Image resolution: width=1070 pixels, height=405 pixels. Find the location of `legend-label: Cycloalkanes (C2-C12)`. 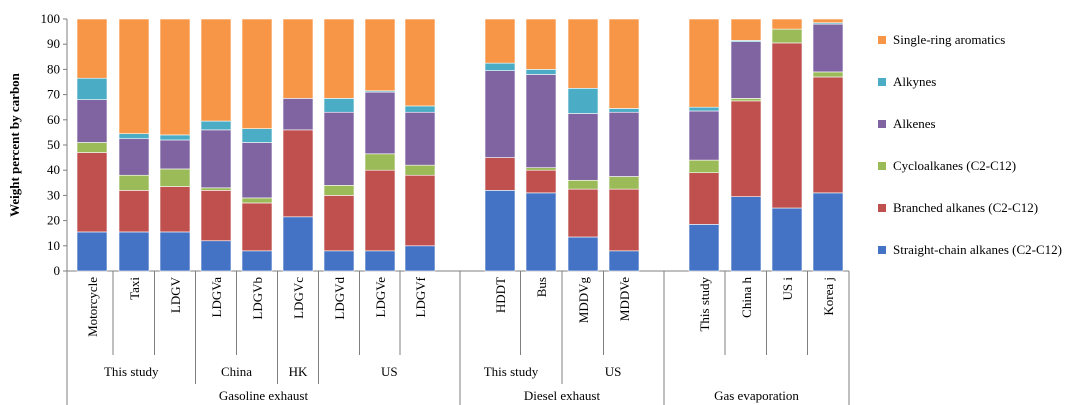

legend-label: Cycloalkanes (C2-C12) is located at coordinates (954, 165).